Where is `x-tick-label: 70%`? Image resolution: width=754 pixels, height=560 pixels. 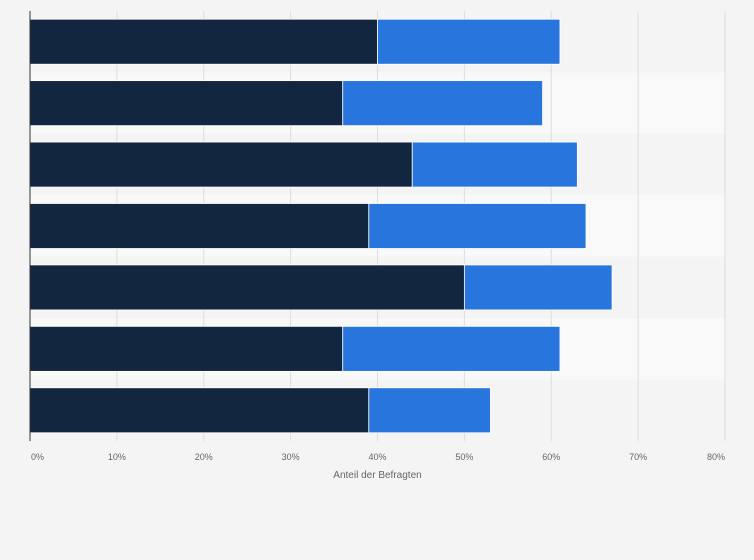
x-tick-label: 70% is located at coordinates (638, 457).